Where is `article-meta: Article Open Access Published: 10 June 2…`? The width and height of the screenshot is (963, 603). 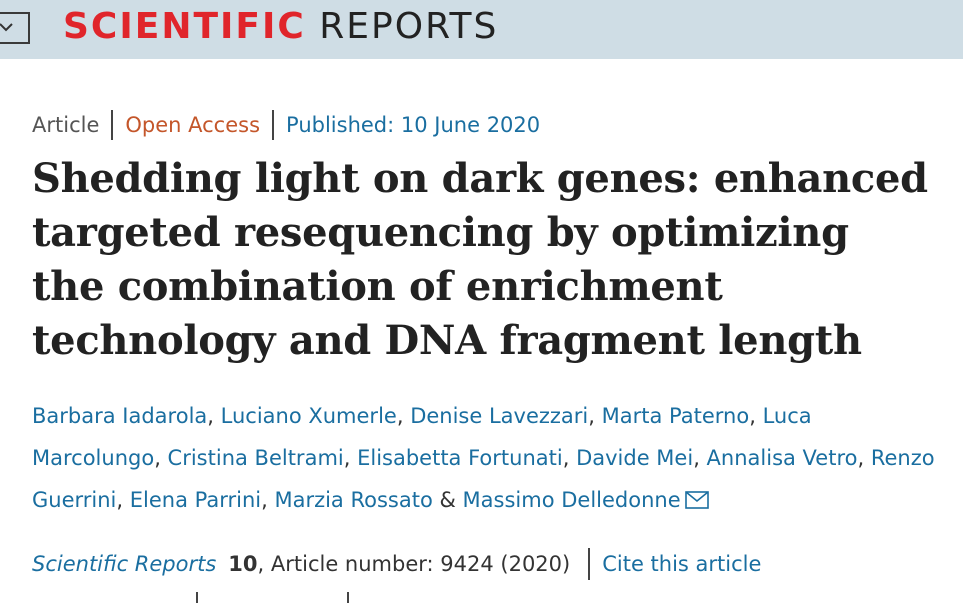 article-meta: Article Open Access Published: 10 June 2… is located at coordinates (286, 125).